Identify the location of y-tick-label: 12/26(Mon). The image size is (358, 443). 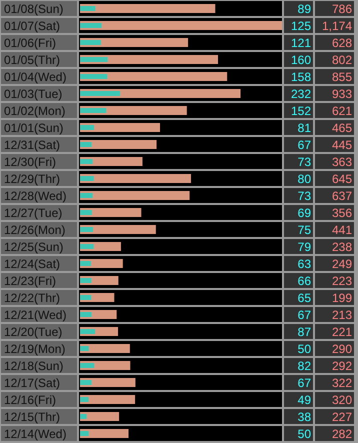
(35, 230).